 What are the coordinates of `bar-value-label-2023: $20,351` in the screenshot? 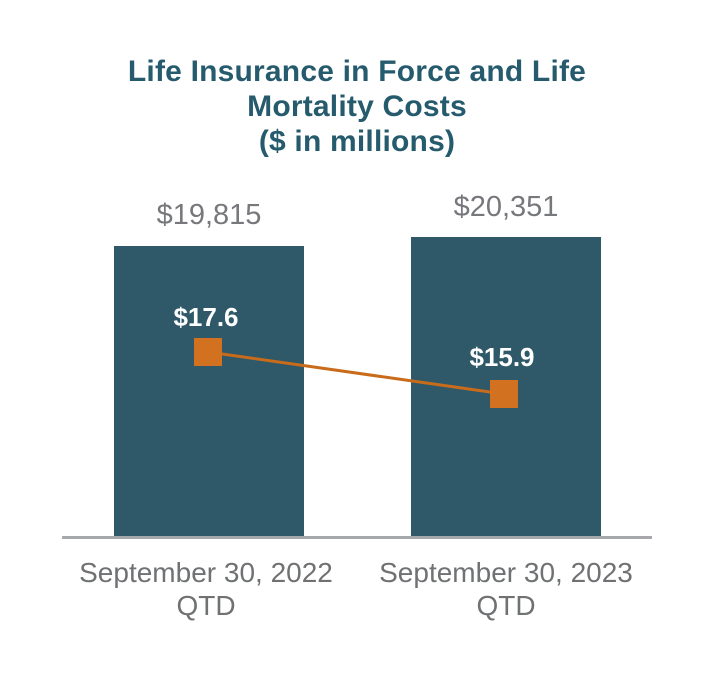 It's located at (506, 207).